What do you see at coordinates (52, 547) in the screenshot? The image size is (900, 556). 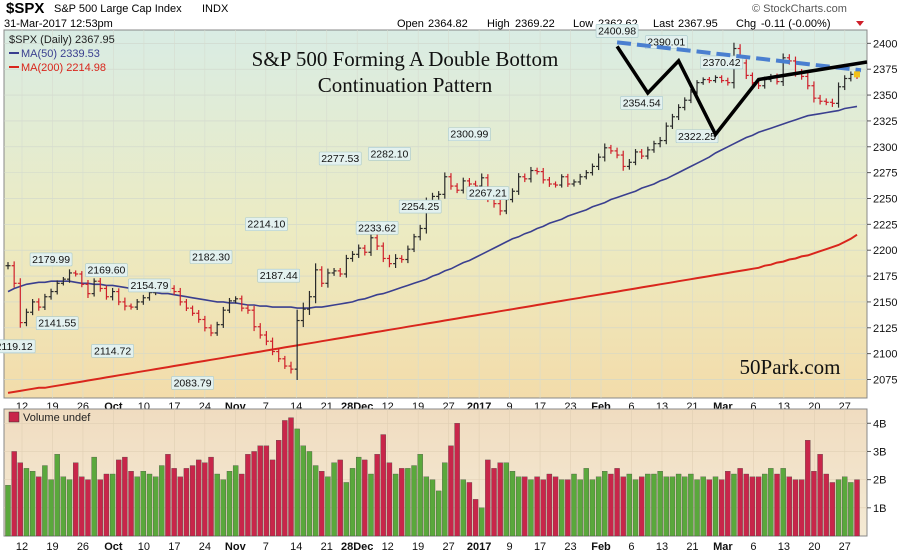 I see `x-tick-label: 19` at bounding box center [52, 547].